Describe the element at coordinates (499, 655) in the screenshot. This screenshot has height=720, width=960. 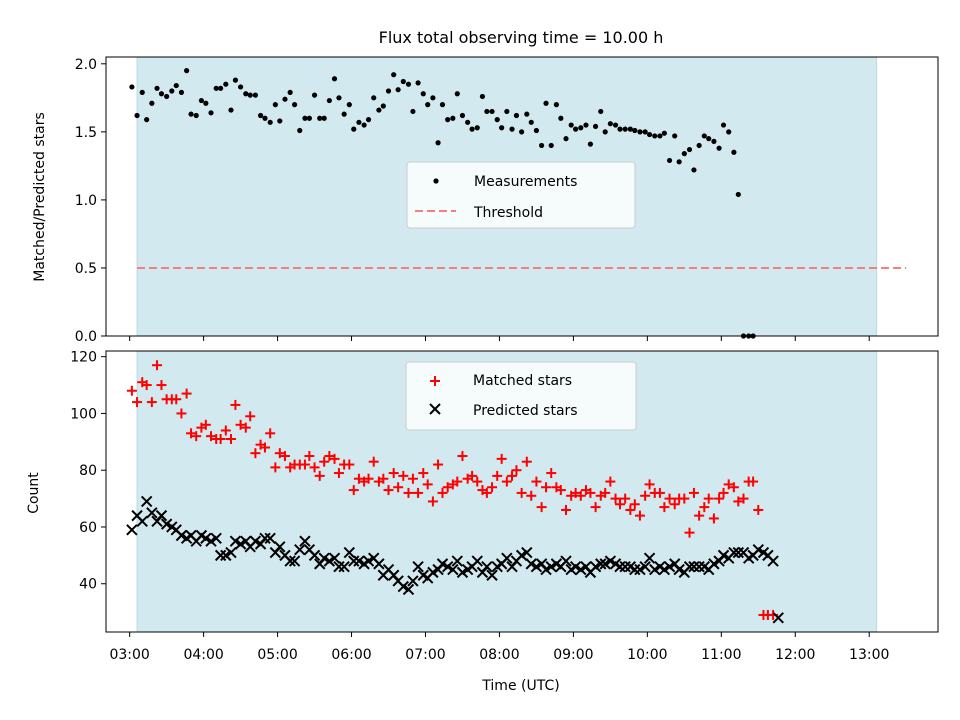
I see `x-tick-label: 08:00` at that location.